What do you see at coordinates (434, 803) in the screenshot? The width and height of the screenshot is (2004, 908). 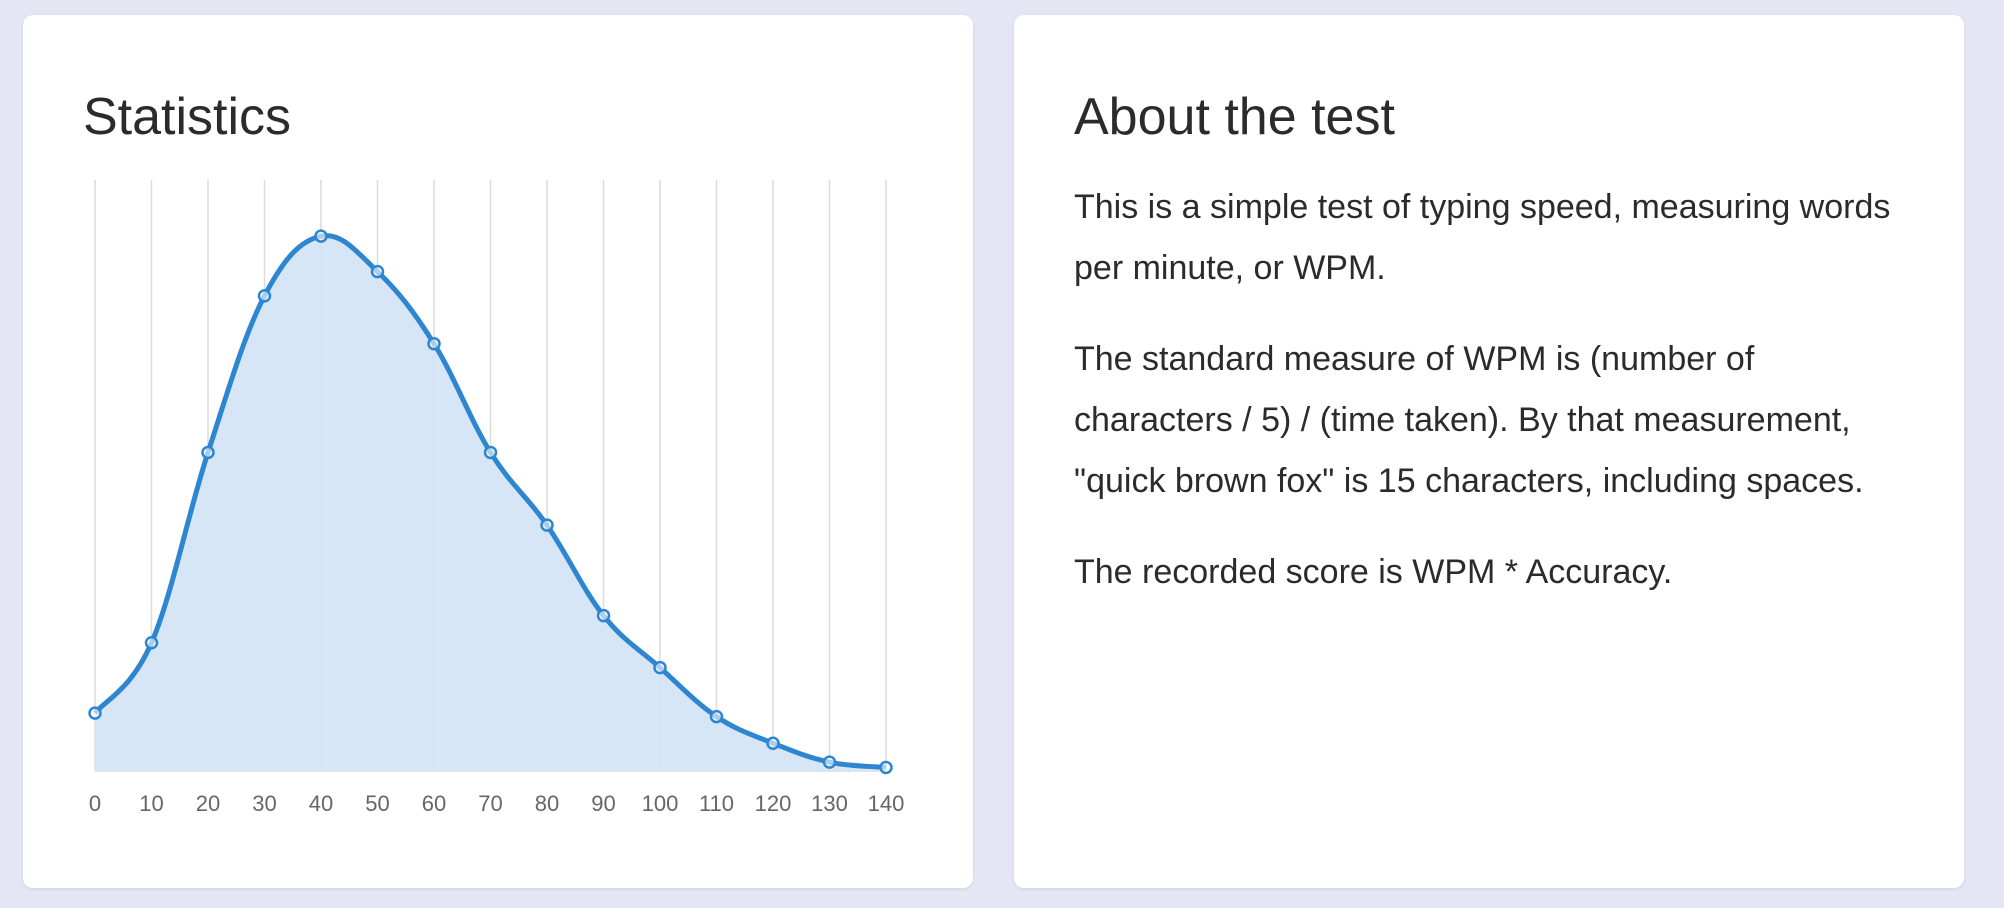 I see `x-tick-label: 60` at bounding box center [434, 803].